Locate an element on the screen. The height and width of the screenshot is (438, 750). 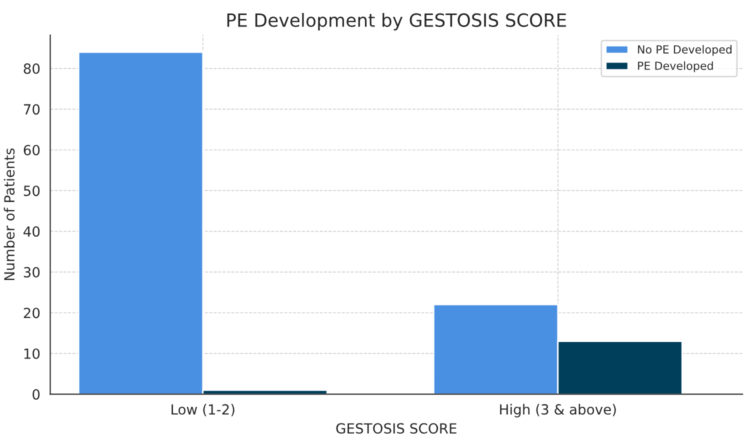
legend-label: No PE Developed is located at coordinates (685, 50).